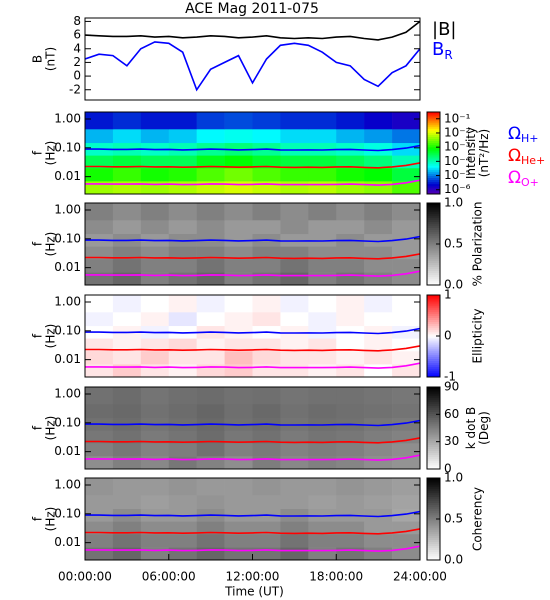  I want to click on colorbar-label: Intensity, so click(471, 153).